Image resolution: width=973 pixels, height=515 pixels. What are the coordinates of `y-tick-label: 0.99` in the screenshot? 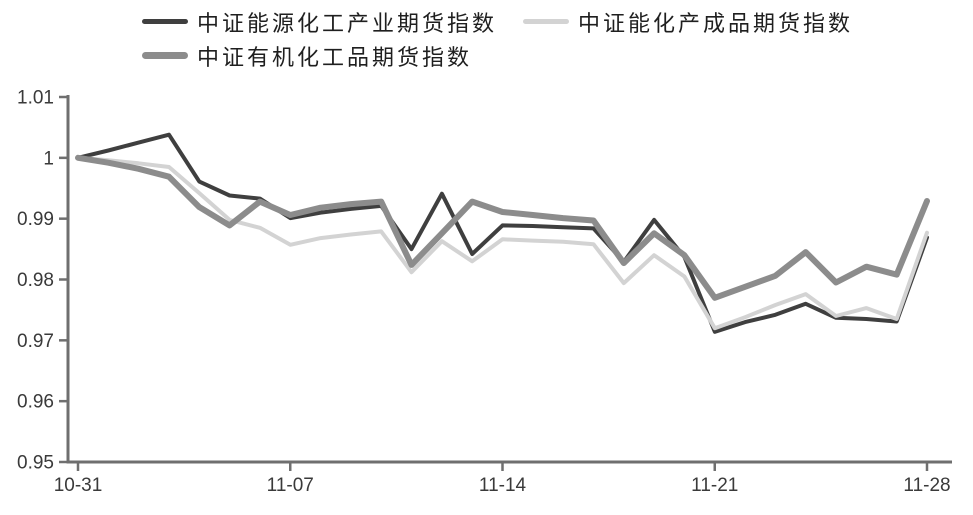 It's located at (35, 219).